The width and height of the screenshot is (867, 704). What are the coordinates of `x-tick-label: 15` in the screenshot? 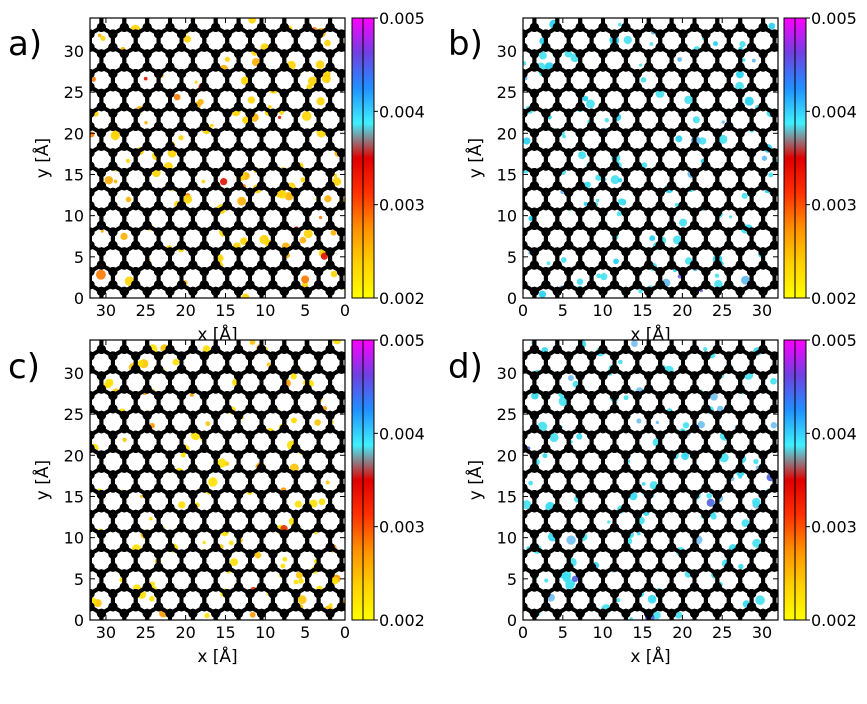 It's located at (225, 310).